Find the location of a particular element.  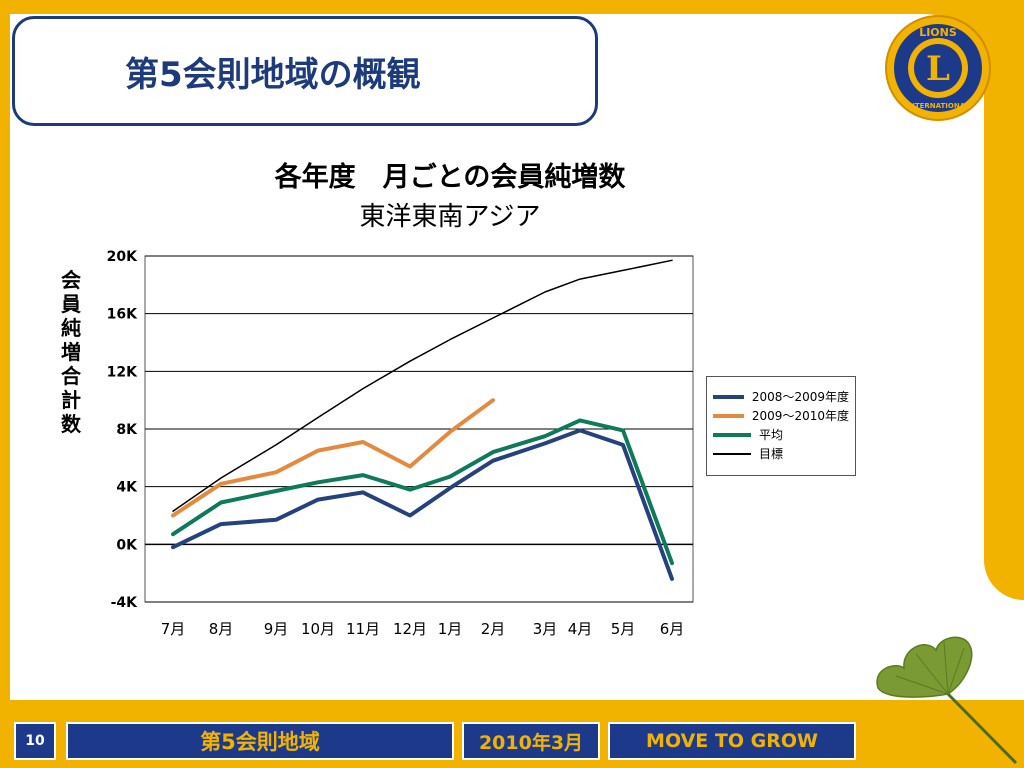

legend-swatch-2008 is located at coordinates (728, 396).